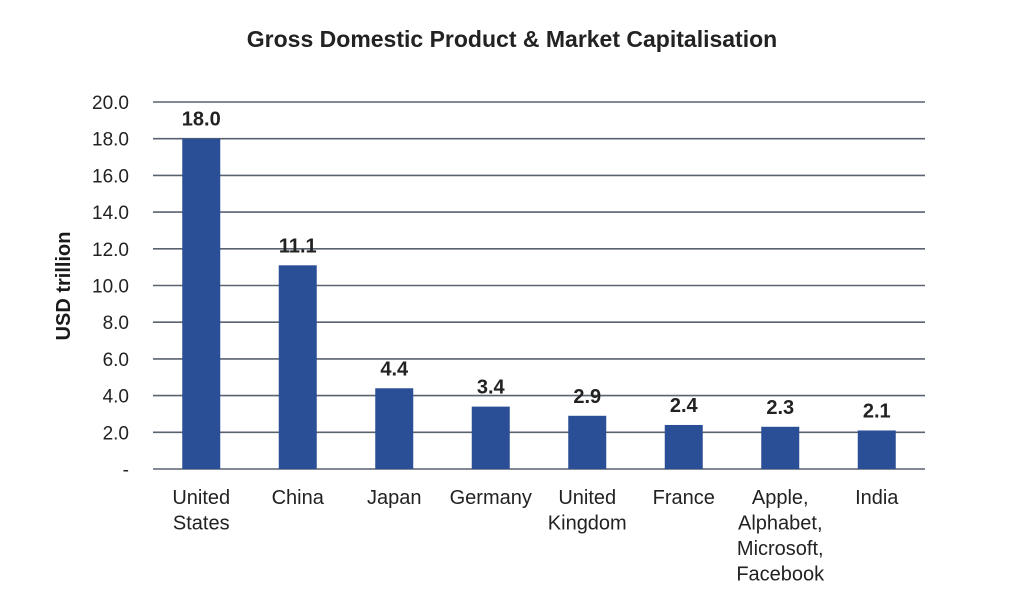 The width and height of the screenshot is (1024, 595). I want to click on x-category-label-line: China, so click(298, 498).